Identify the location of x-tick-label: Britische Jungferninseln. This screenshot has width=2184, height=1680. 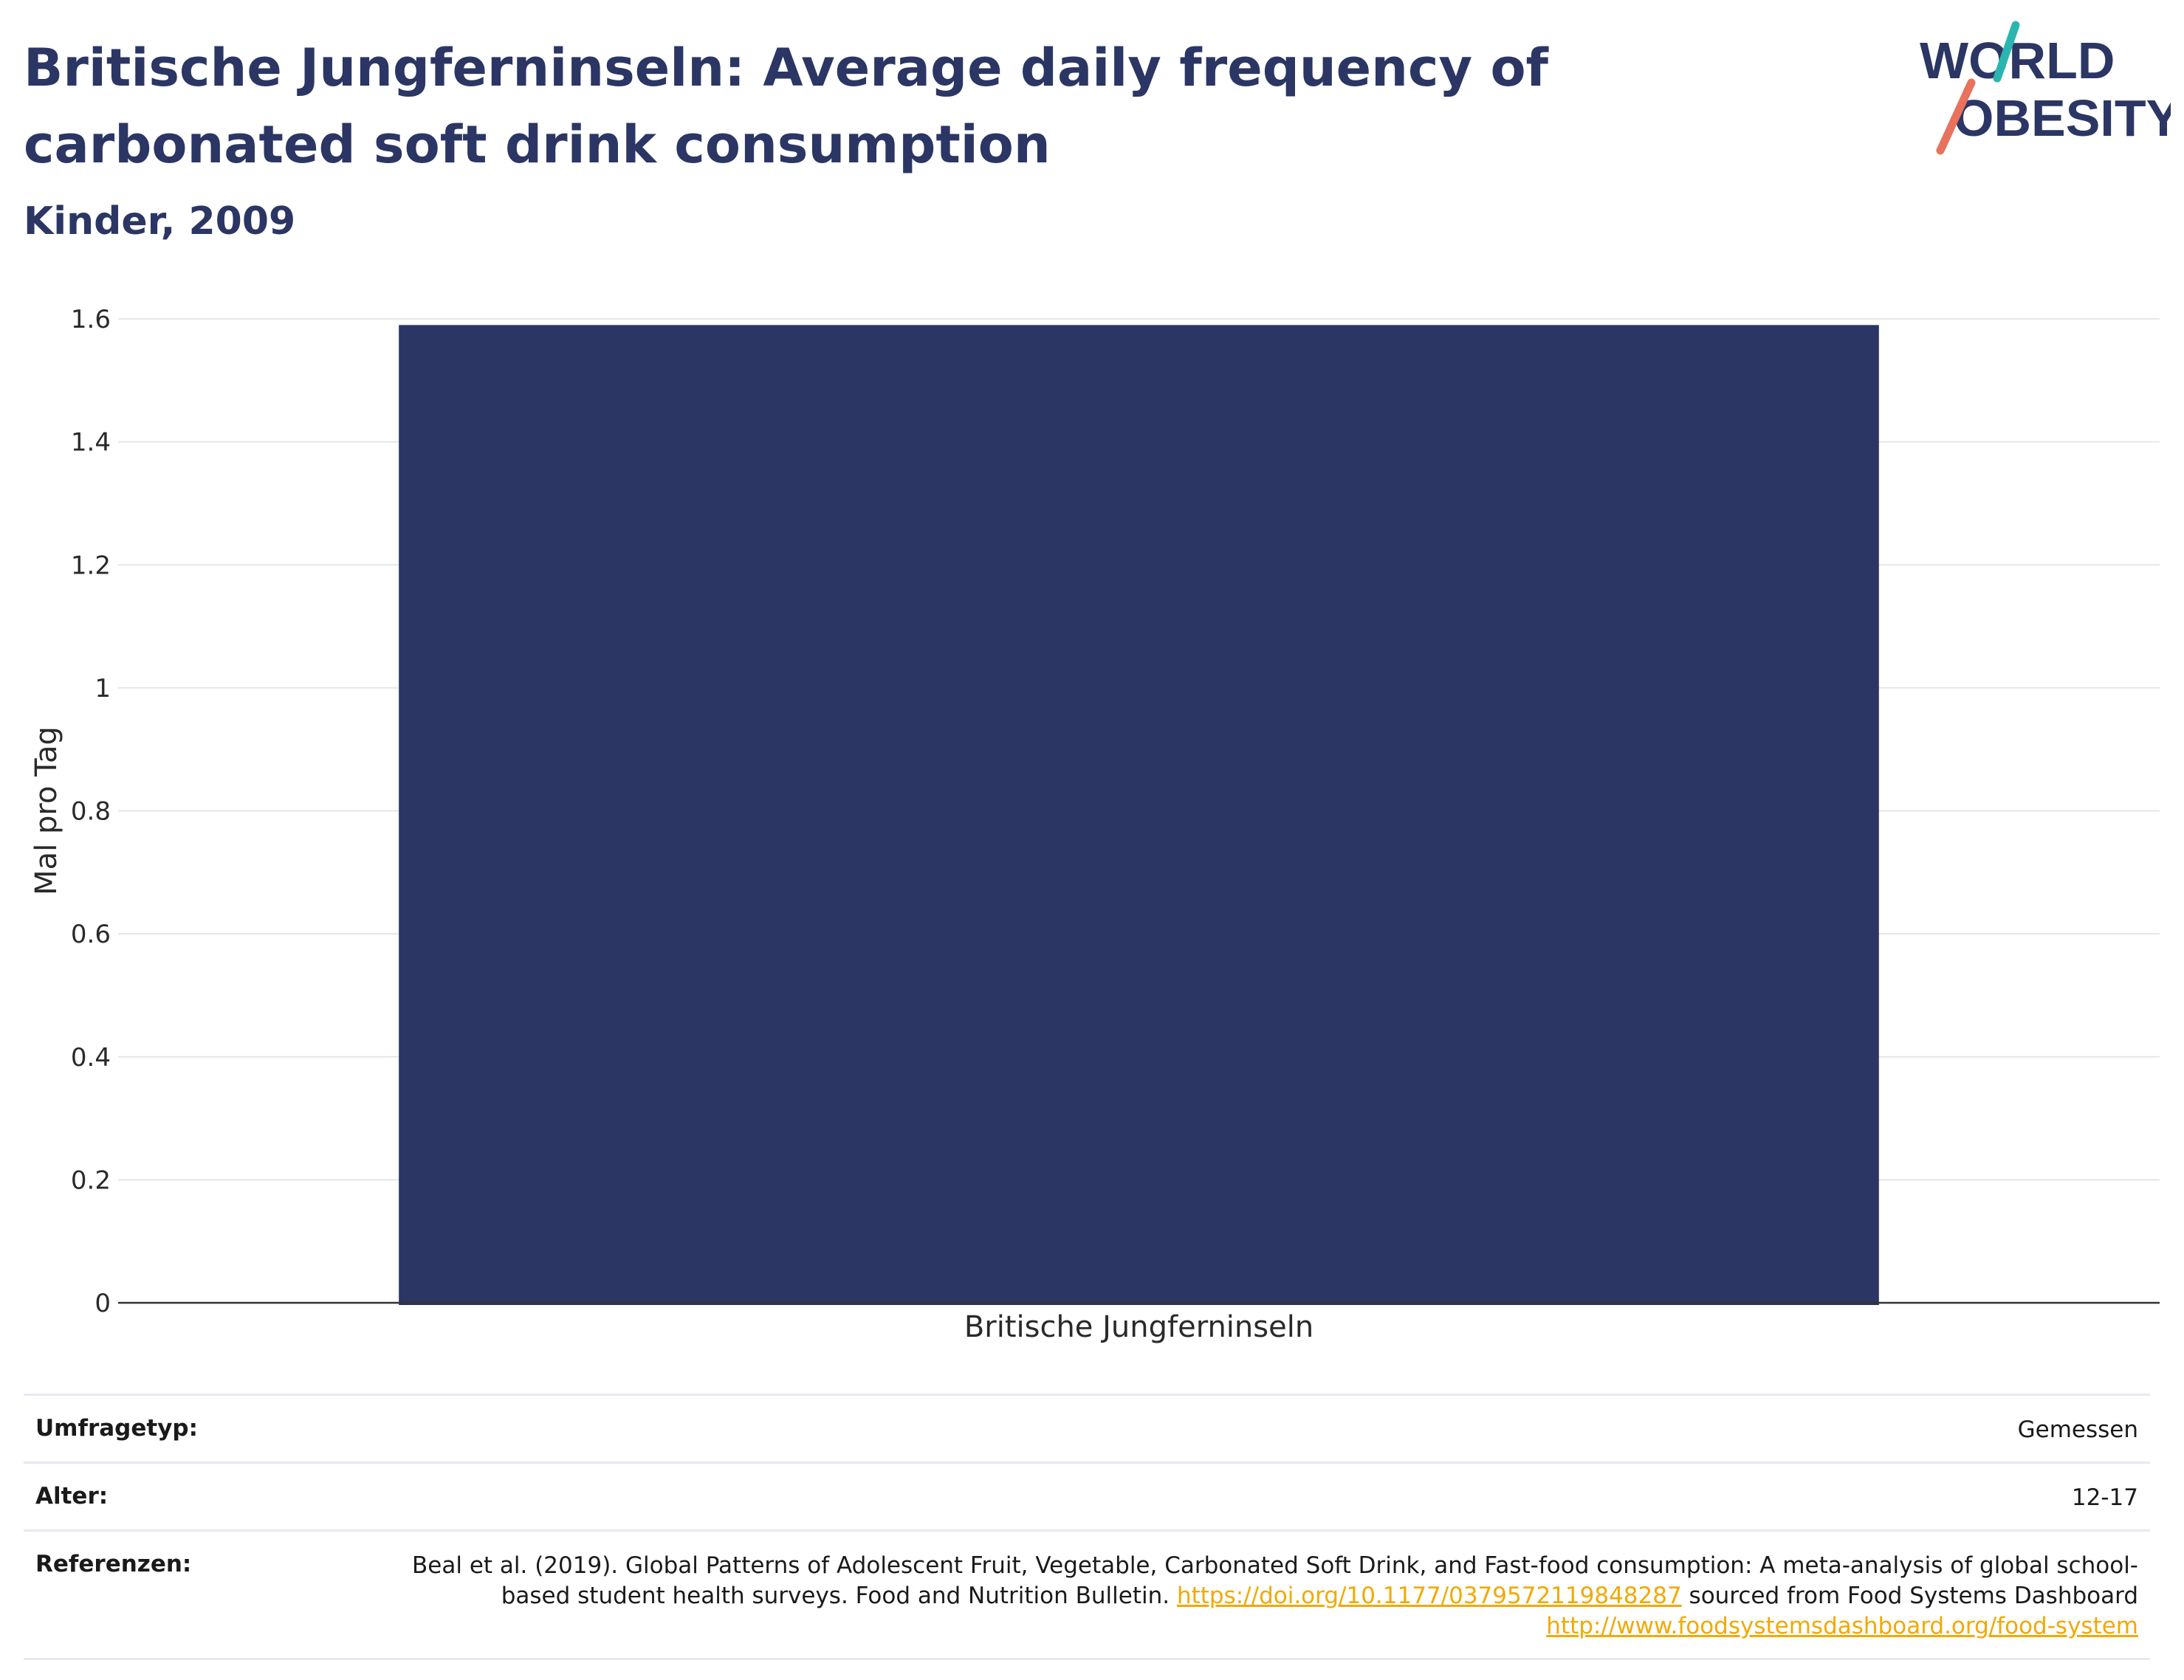
(1139, 1327).